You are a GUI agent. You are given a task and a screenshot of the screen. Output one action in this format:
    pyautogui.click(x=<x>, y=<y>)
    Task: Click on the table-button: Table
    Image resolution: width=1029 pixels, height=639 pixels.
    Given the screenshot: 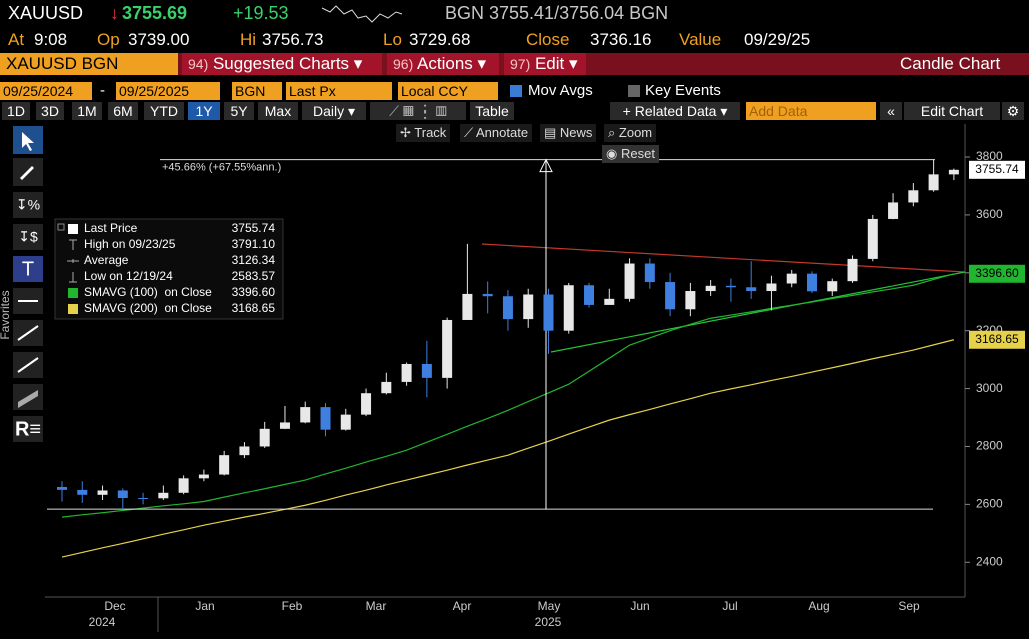 What is the action you would take?
    pyautogui.click(x=492, y=111)
    